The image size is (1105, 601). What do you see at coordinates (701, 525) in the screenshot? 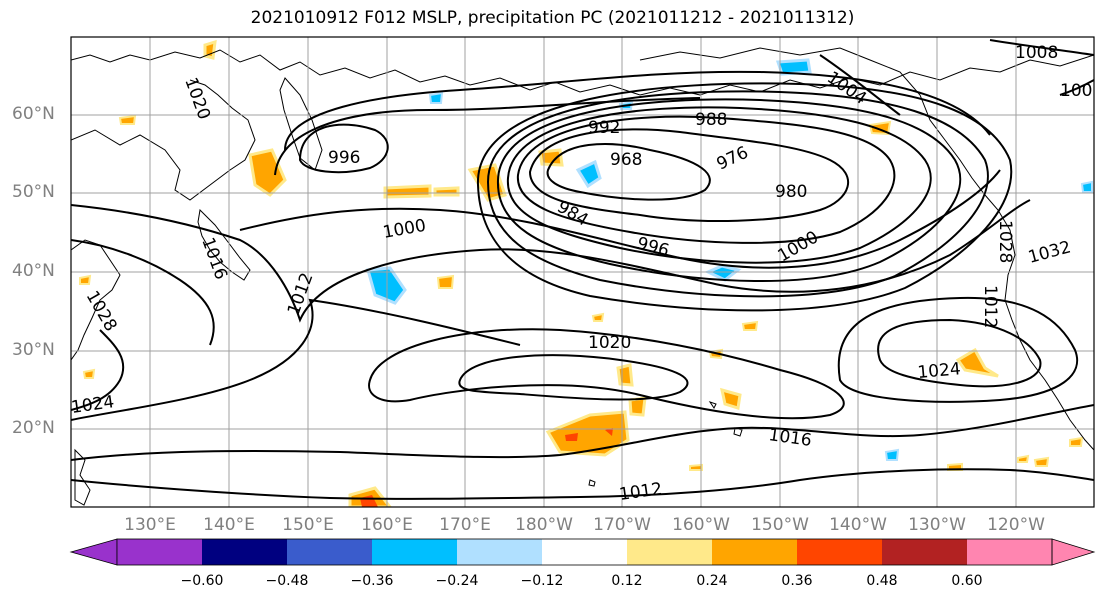
I see `lon-label: 160°W` at bounding box center [701, 525].